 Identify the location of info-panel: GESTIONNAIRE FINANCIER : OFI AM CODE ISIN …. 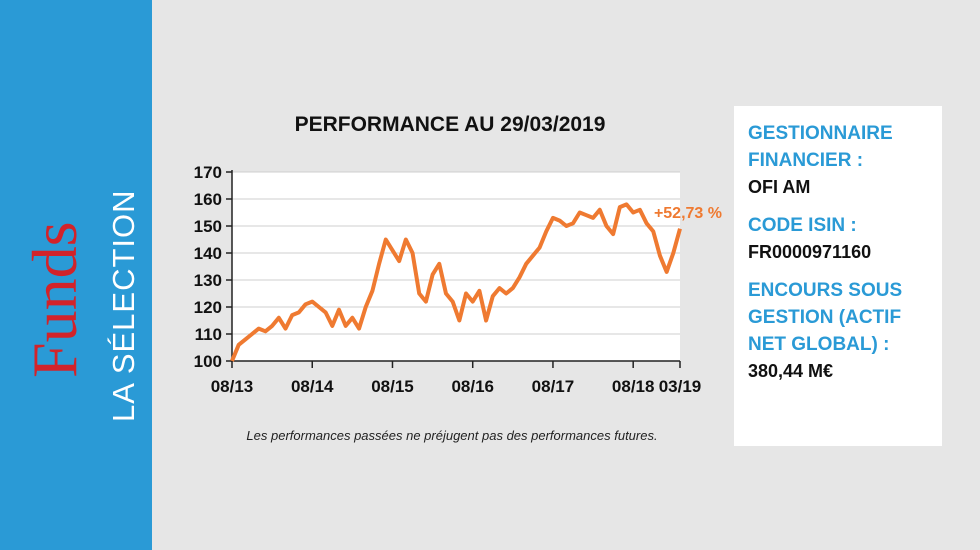
(838, 276).